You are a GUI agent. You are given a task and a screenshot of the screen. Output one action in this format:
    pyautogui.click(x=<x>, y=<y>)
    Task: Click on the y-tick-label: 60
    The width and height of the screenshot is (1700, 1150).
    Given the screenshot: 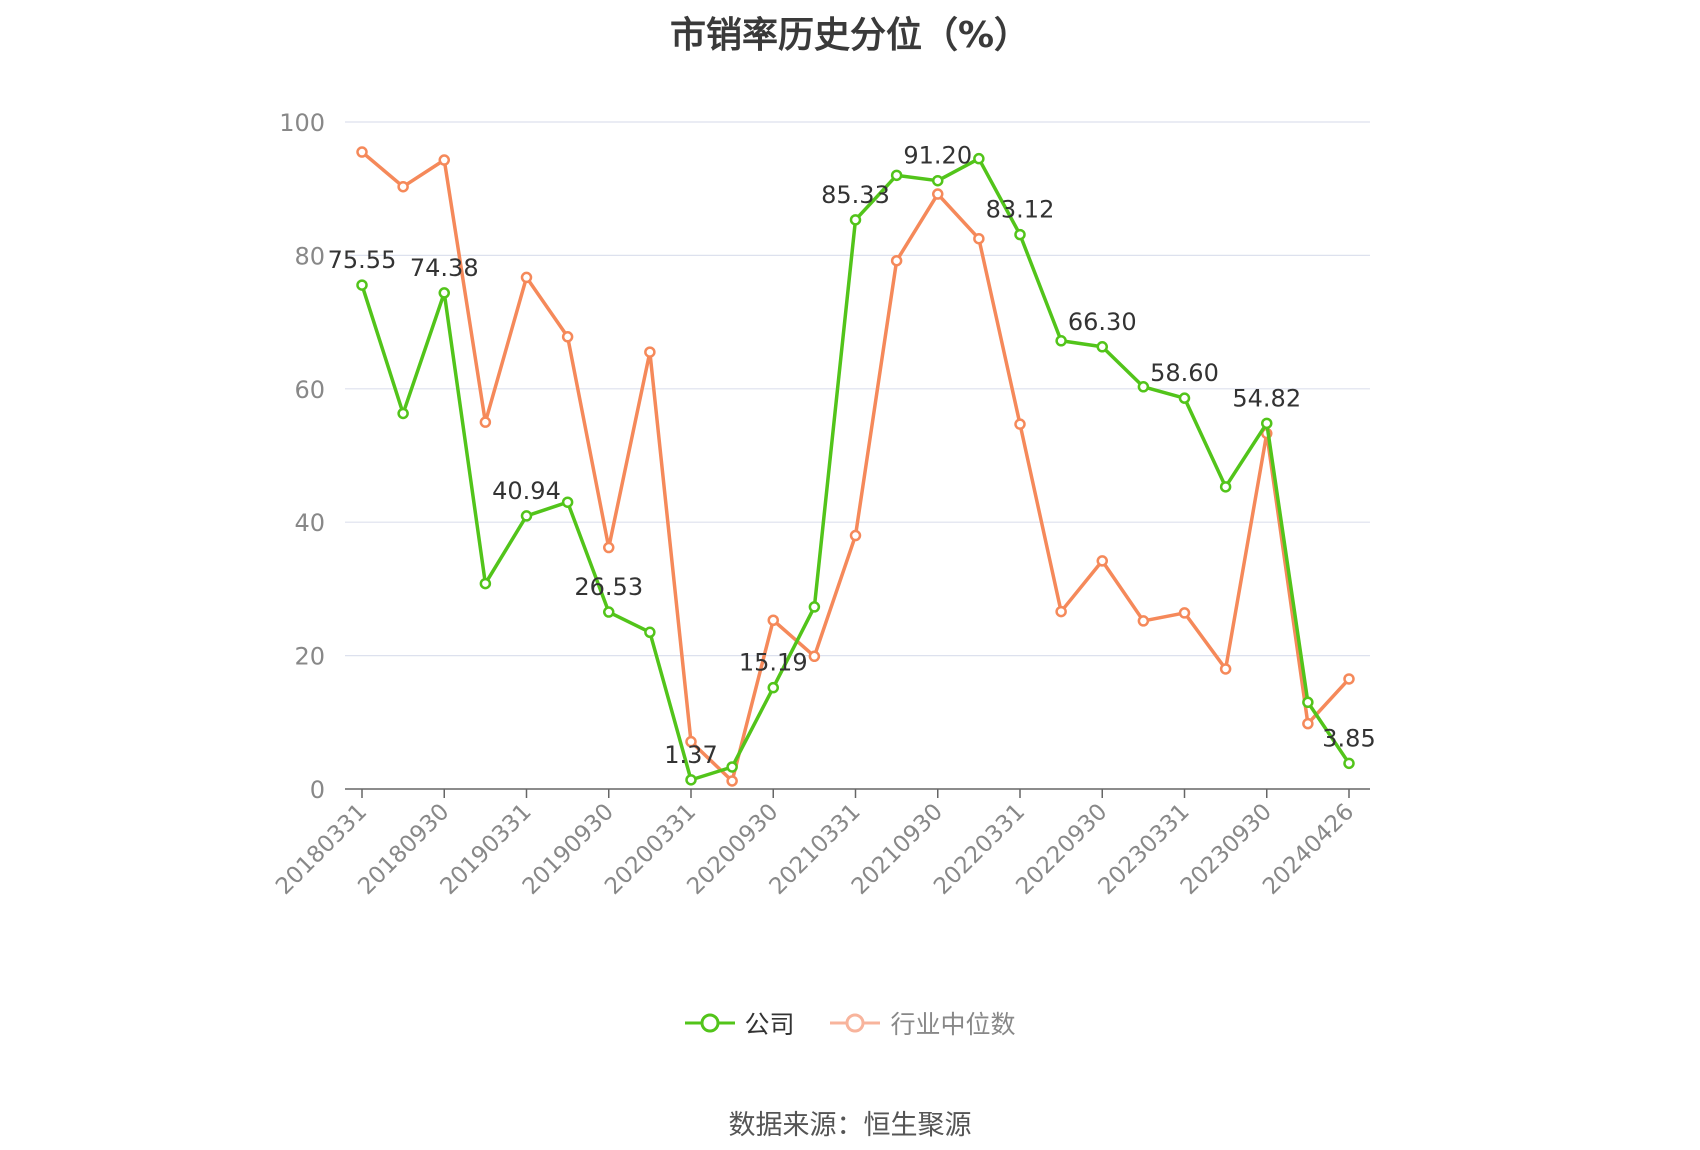 What is the action you would take?
    pyautogui.click(x=309, y=390)
    